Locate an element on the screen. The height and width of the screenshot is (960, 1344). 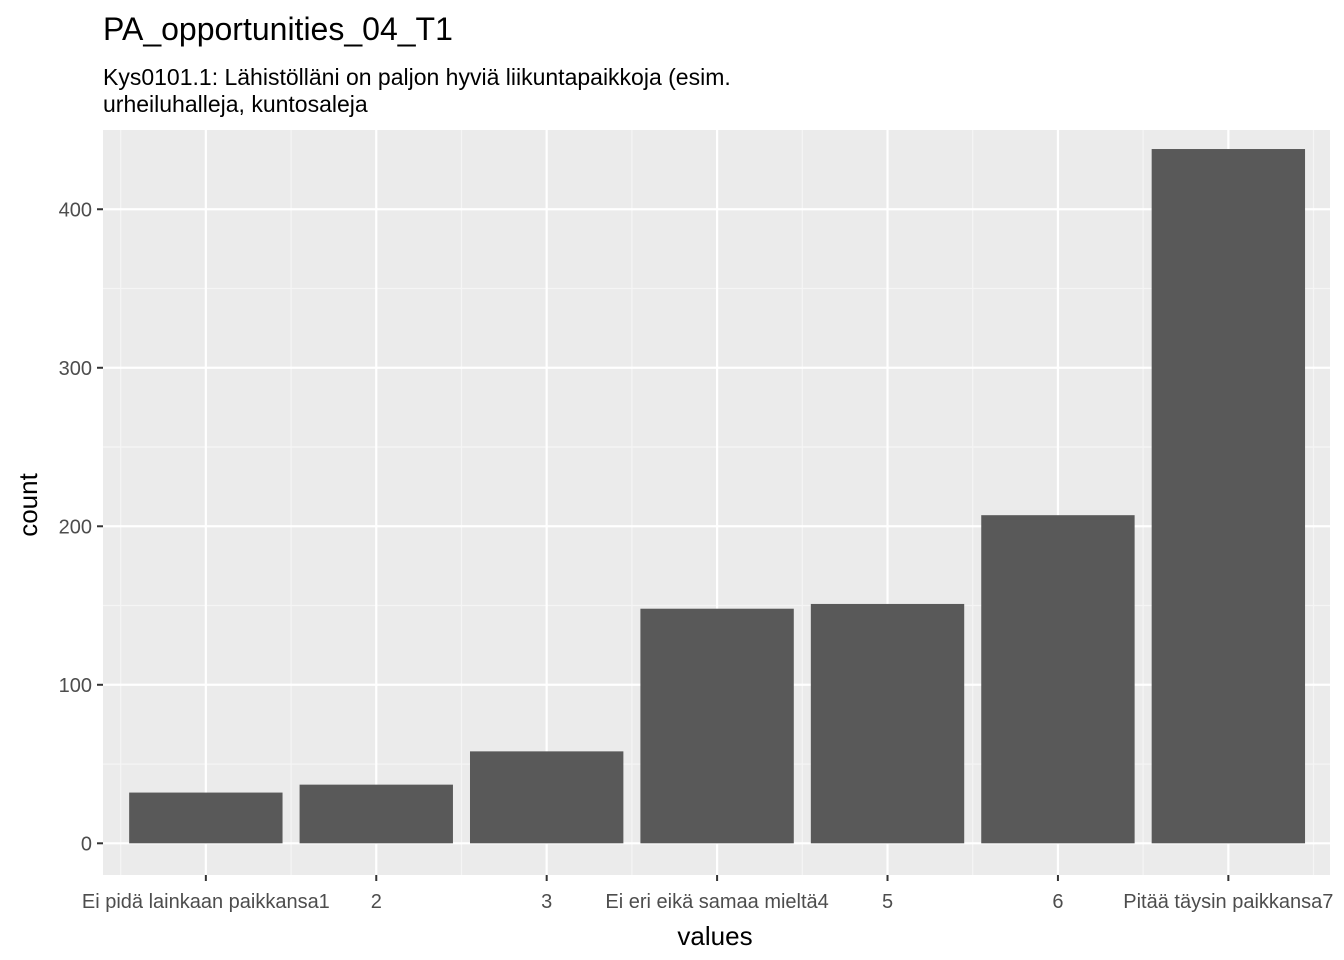
y-tick-label: 400 is located at coordinates (75, 210).